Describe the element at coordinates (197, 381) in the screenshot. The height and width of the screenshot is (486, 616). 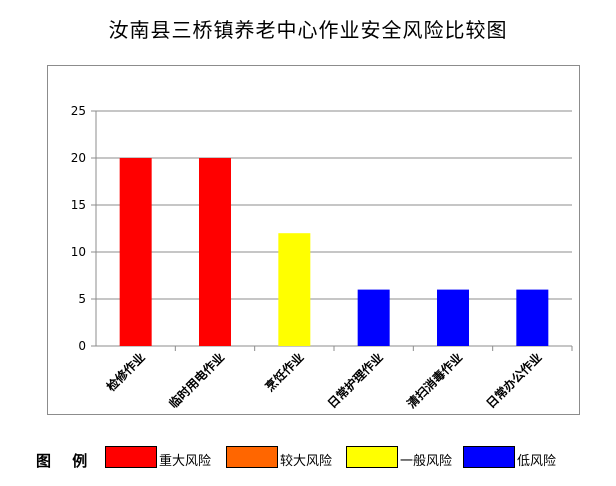
I see `x-tick-label: 临时用电作业` at that location.